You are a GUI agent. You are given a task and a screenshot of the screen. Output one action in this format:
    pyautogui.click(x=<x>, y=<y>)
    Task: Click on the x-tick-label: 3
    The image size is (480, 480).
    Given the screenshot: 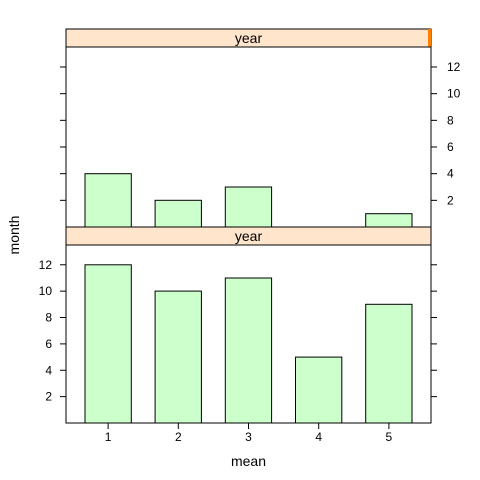 What is the action you would take?
    pyautogui.click(x=248, y=437)
    